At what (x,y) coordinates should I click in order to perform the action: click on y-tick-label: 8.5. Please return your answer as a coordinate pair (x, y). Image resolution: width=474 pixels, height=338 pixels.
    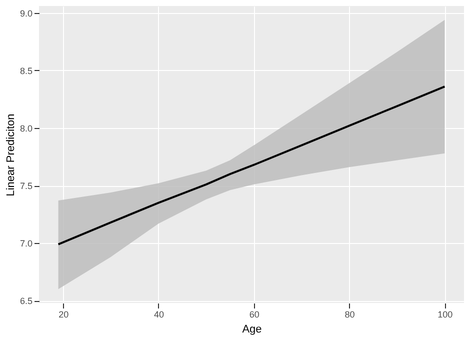
    Looking at the image, I should click on (26, 71).